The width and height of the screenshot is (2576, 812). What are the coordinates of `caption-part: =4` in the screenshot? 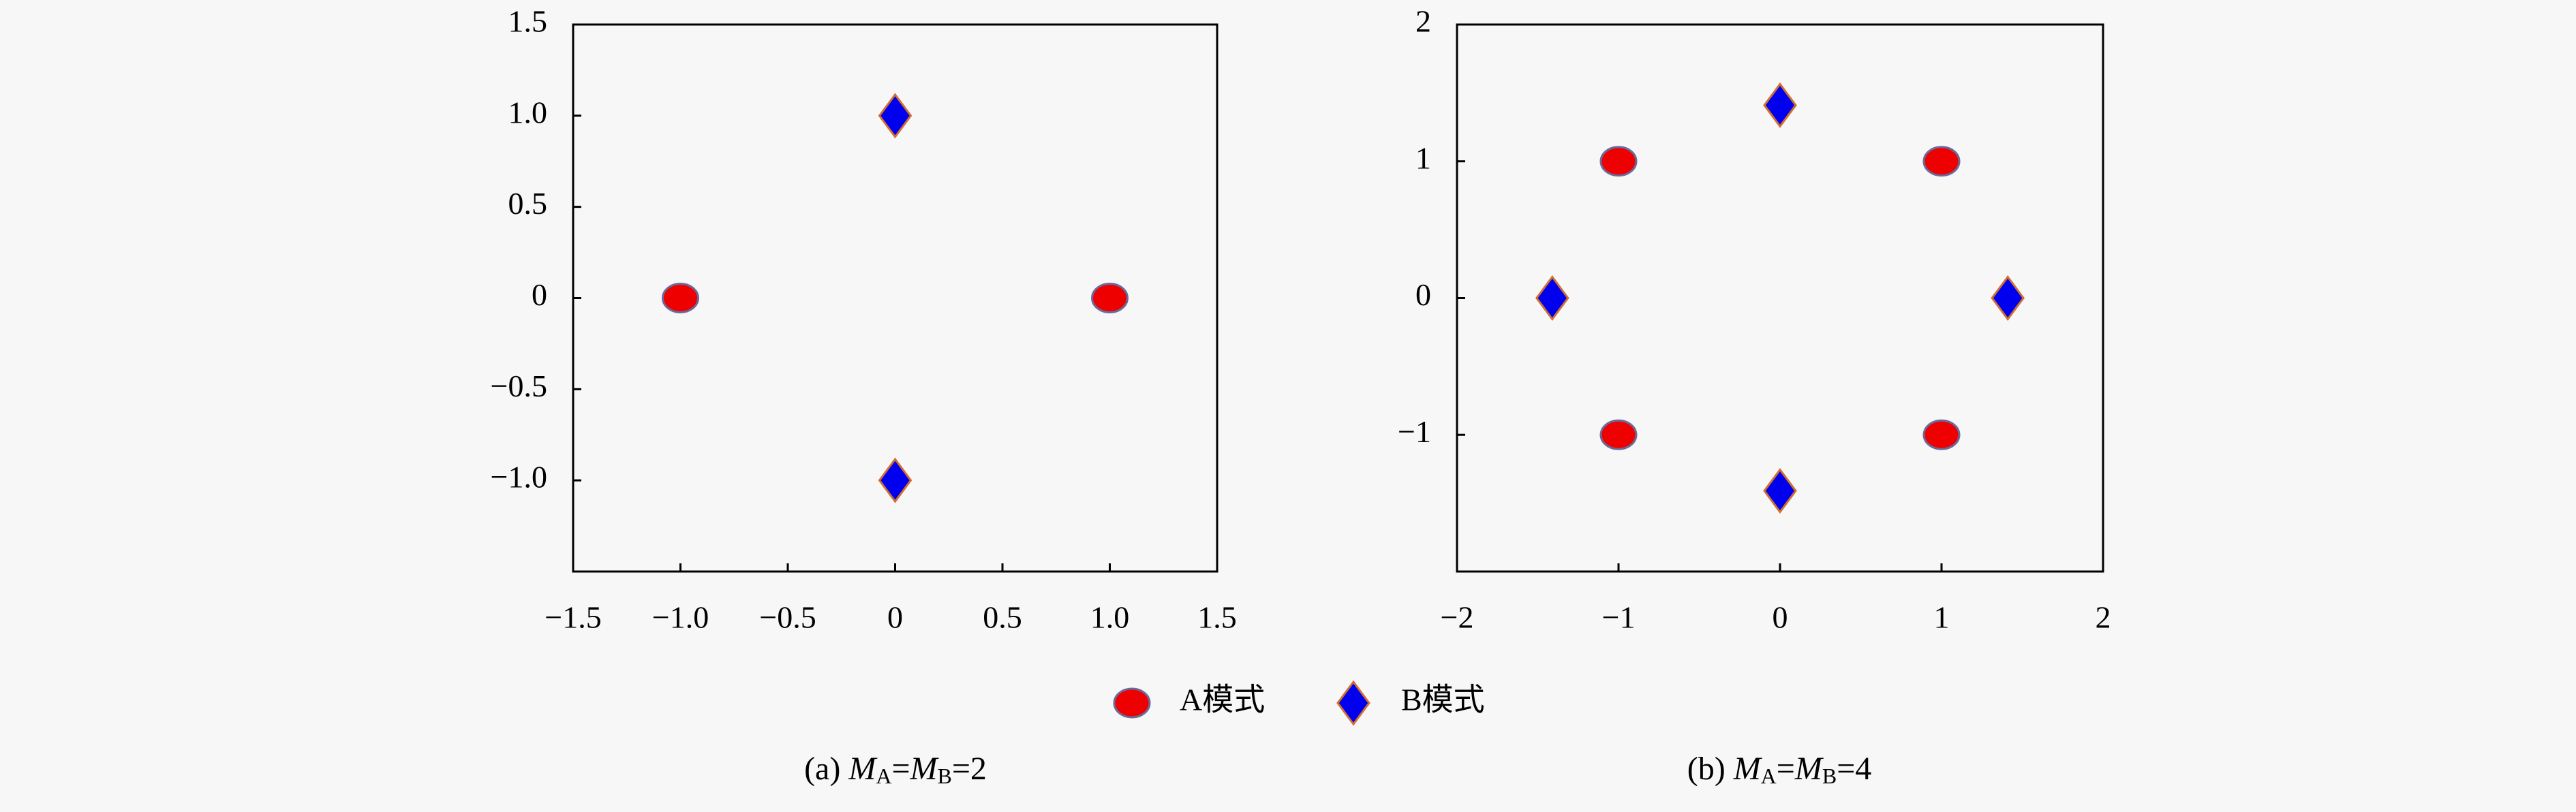 It's located at (1854, 769).